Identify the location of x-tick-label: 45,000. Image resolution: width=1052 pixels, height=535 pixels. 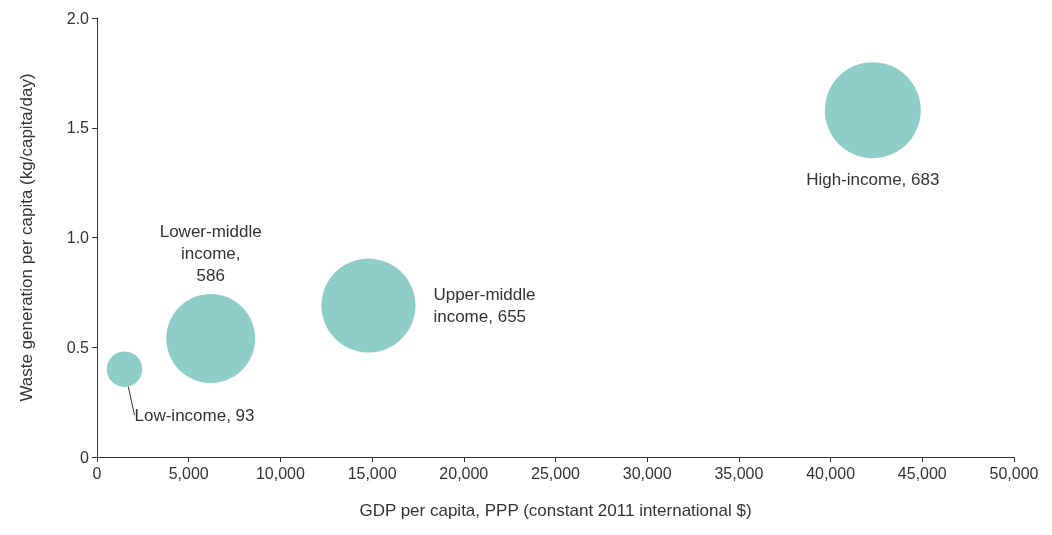
(922, 473).